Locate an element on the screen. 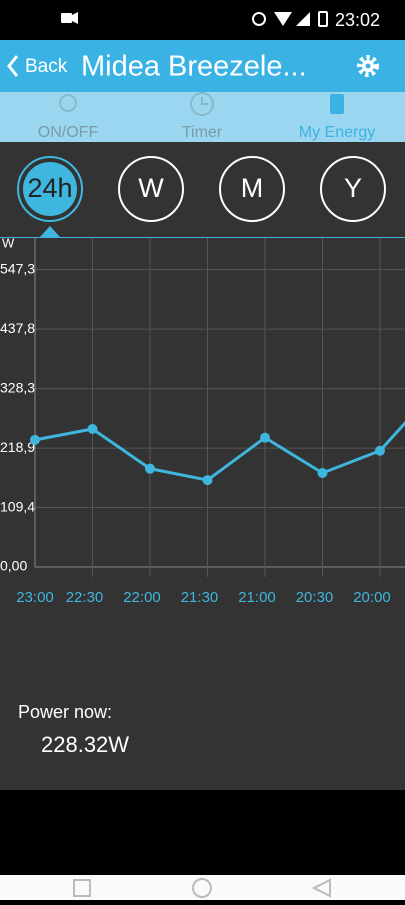 This screenshot has height=905, width=405. period-label: M is located at coordinates (252, 188).